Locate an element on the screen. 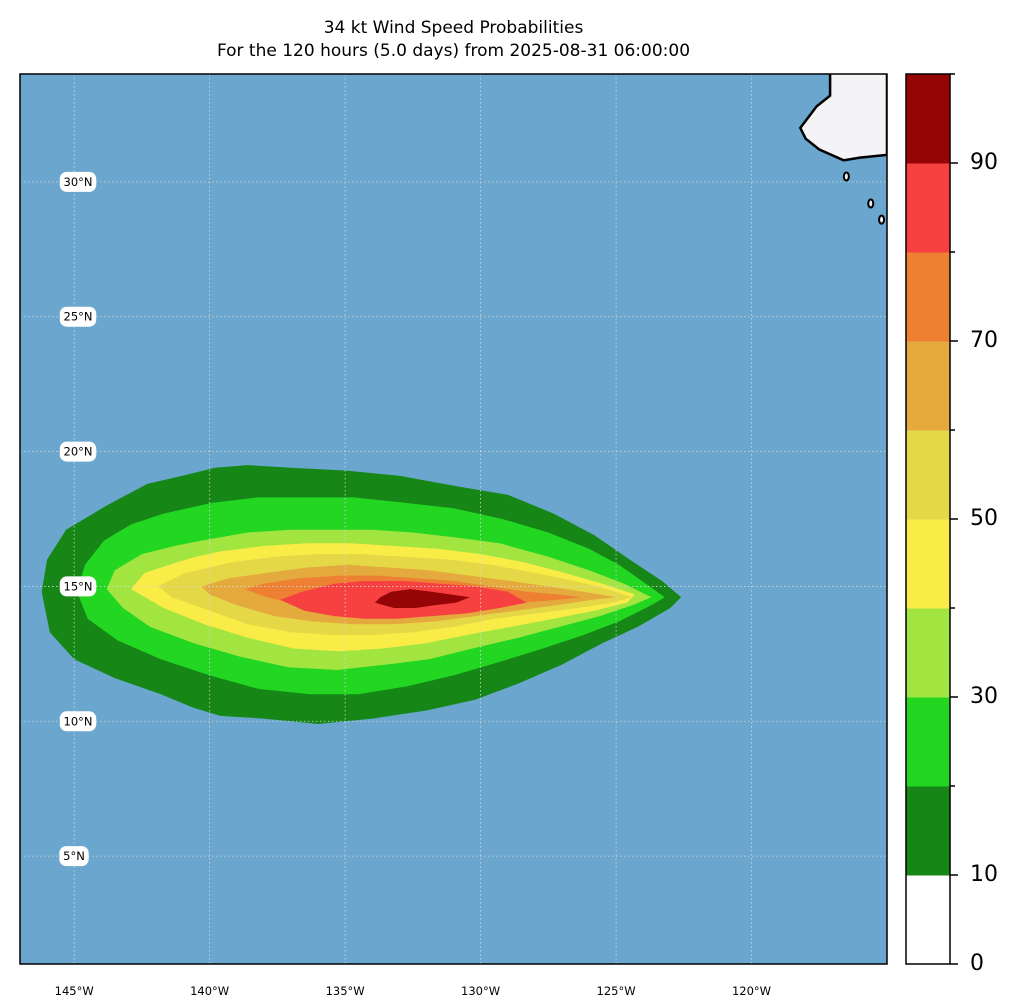 The height and width of the screenshot is (1002, 1024). lat-label: 15°N is located at coordinates (78, 586).